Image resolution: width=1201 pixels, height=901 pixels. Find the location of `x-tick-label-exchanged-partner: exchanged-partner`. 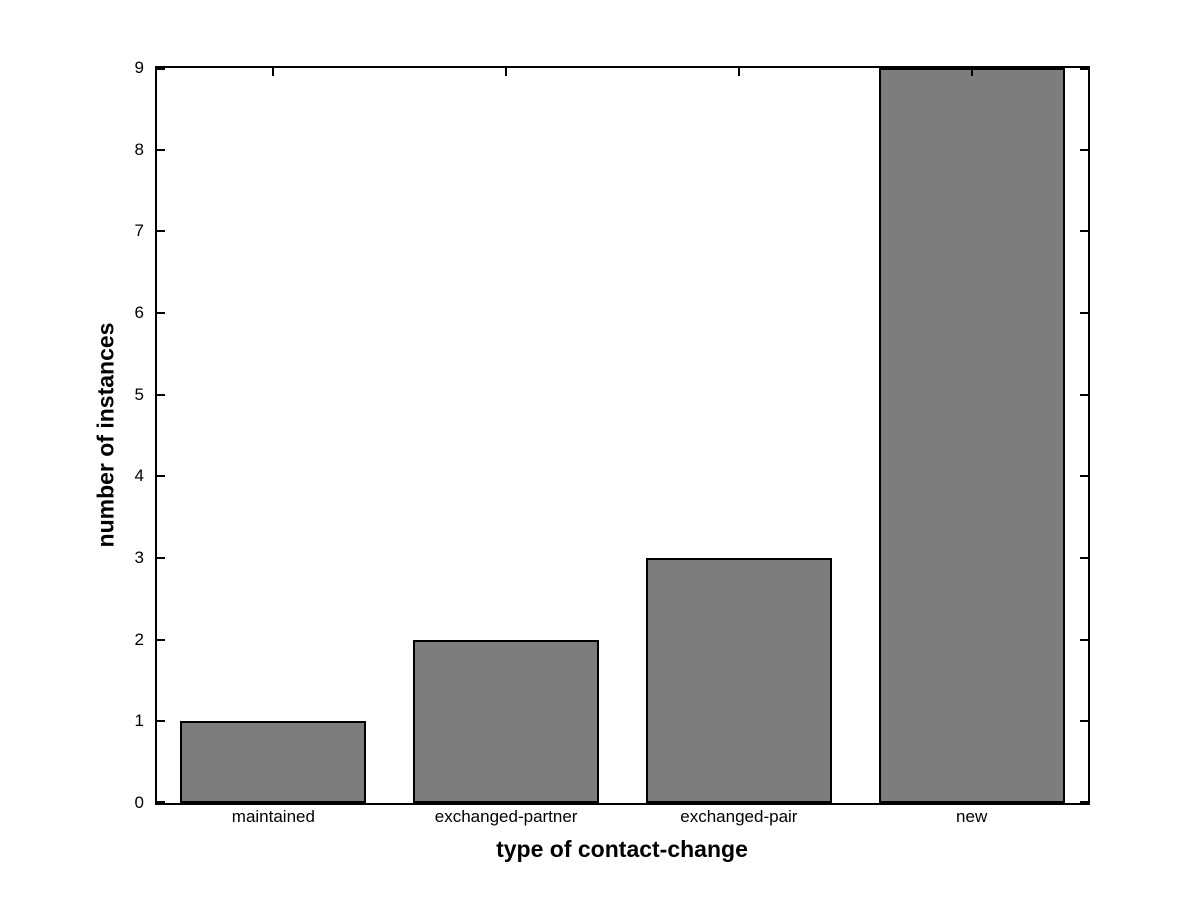

x-tick-label-exchanged-partner: exchanged-partner is located at coordinates (506, 816).